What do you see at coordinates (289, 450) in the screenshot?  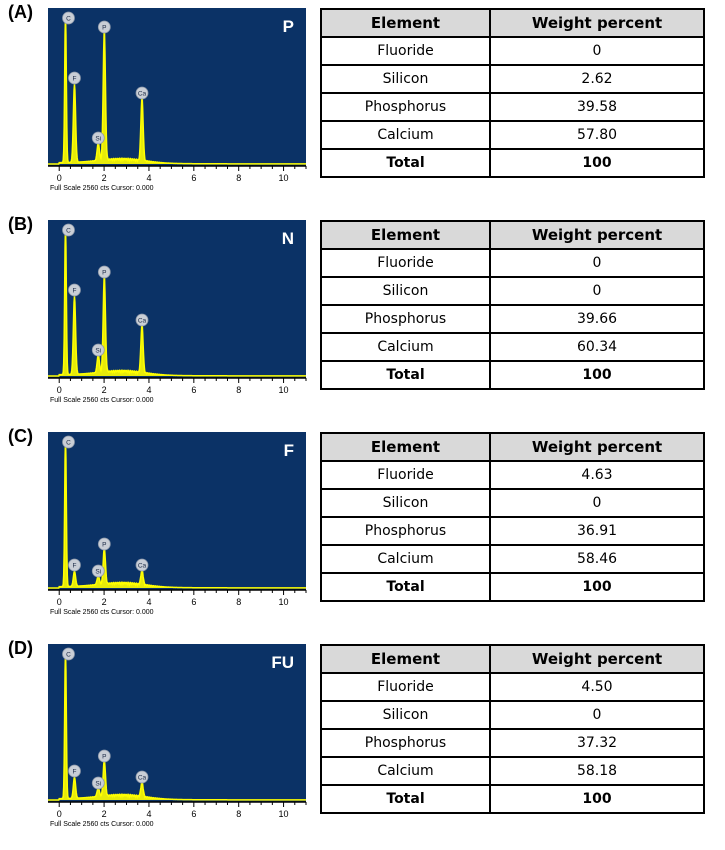 I see `sample-label: F` at bounding box center [289, 450].